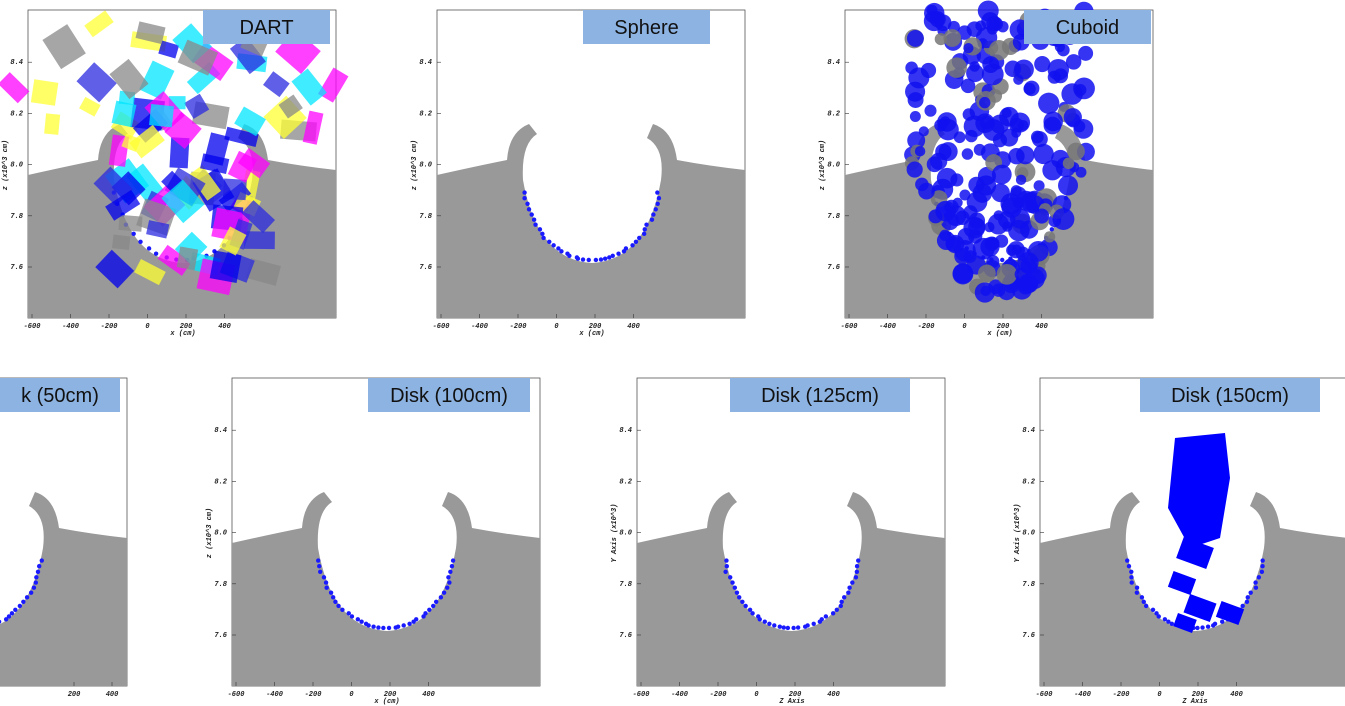  I want to click on panel-label: Disk (150cm), so click(1230, 396).